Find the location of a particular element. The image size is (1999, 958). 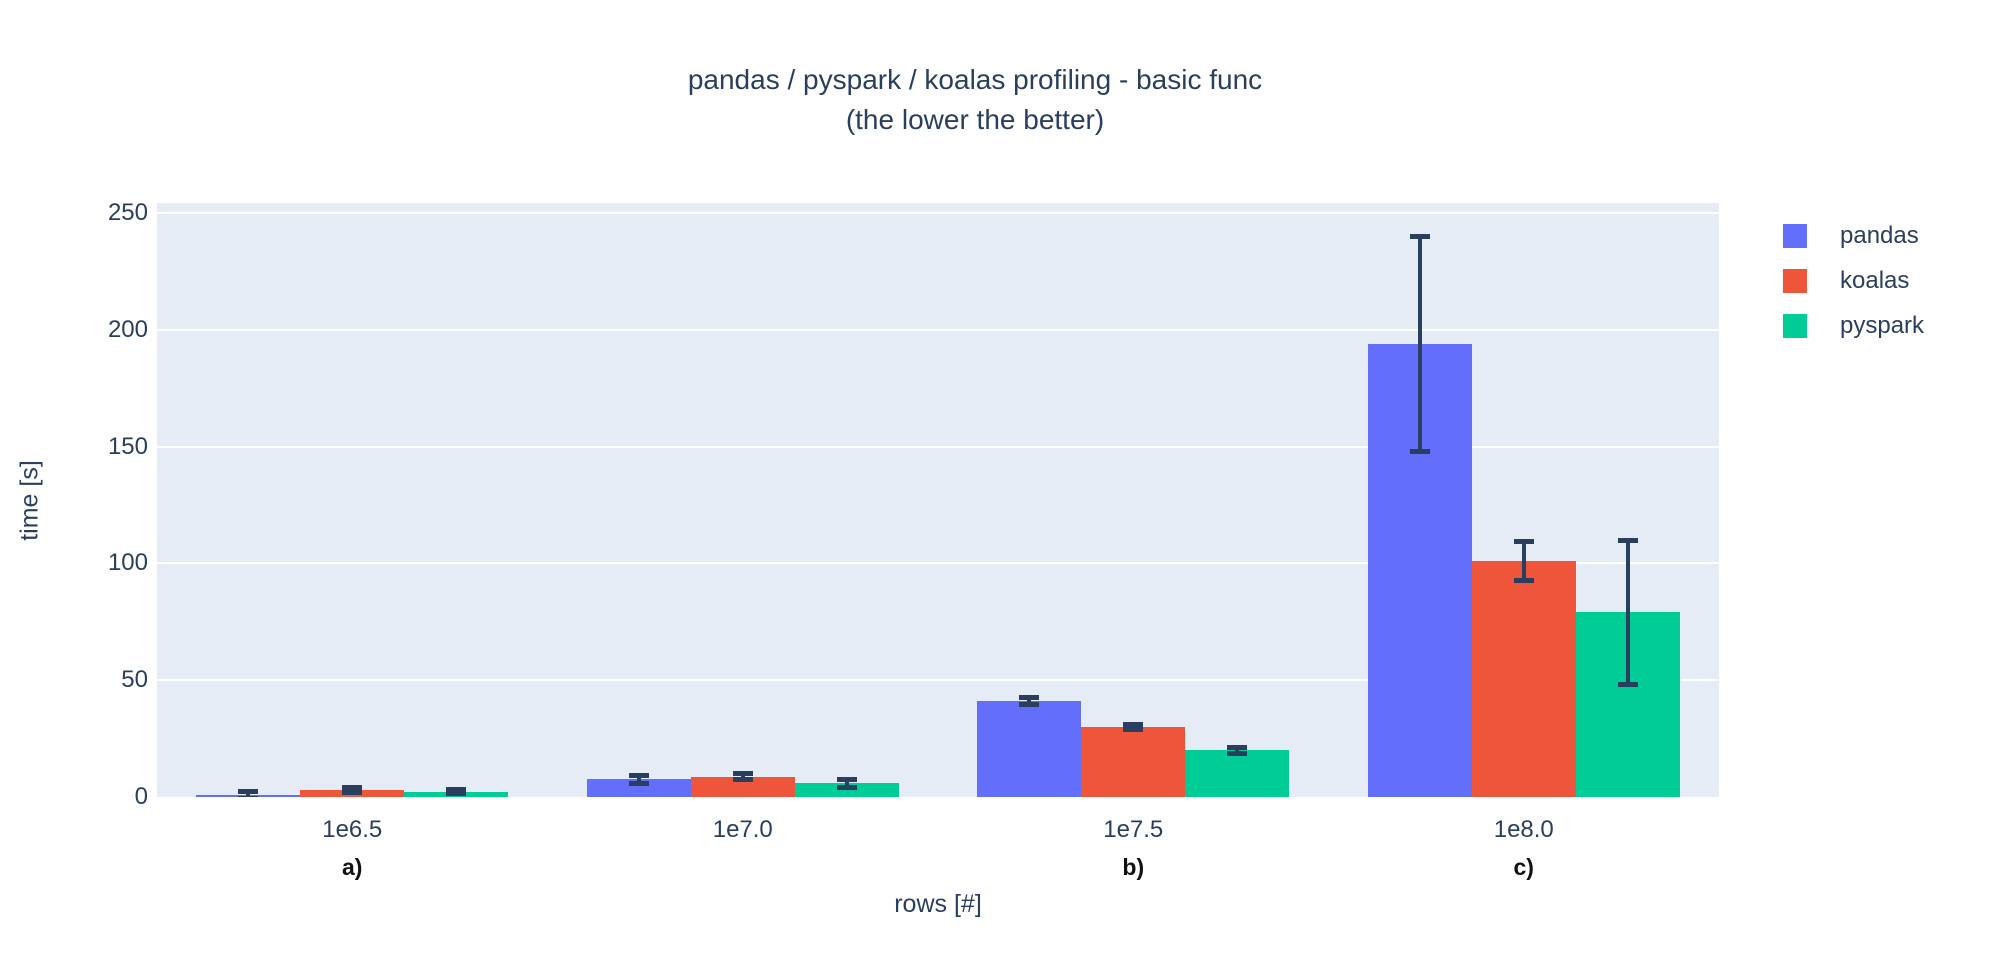

x-annotations: a) b) c) is located at coordinates (938, 871).